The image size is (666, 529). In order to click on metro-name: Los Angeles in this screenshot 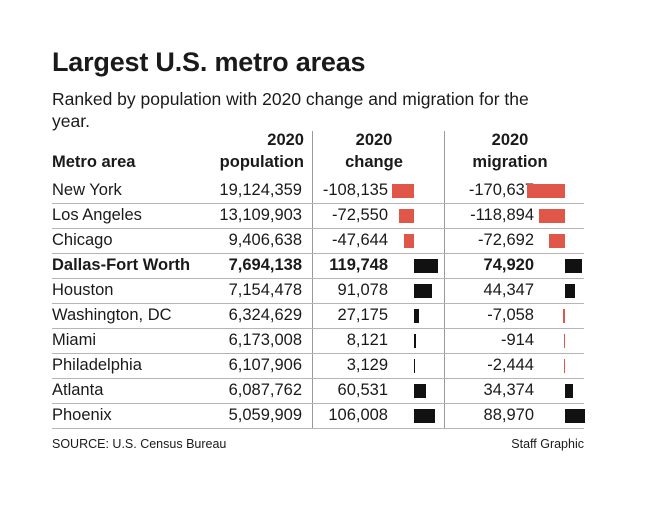, I will do `click(97, 215)`.